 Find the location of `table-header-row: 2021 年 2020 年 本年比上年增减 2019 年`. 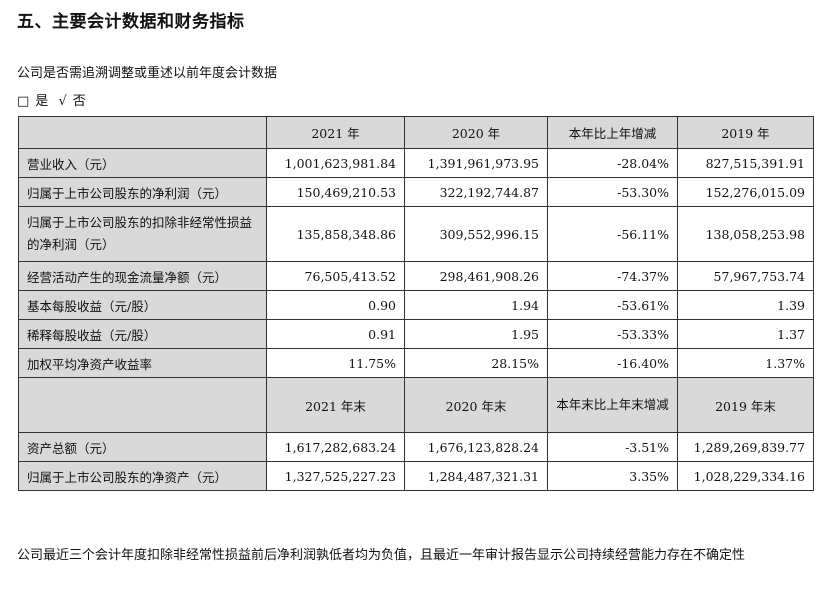

table-header-row: 2021 年 2020 年 本年比上年增减 2019 年 is located at coordinates (416, 132).